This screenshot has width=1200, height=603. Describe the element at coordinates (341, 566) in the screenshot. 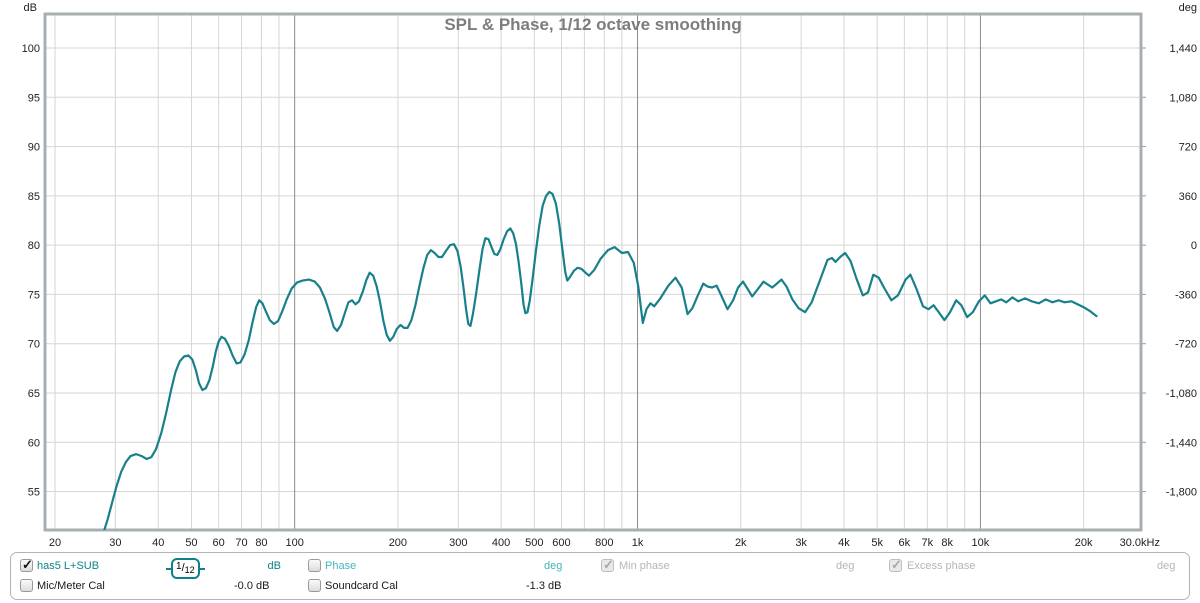

I see `phase-label: Phase` at that location.